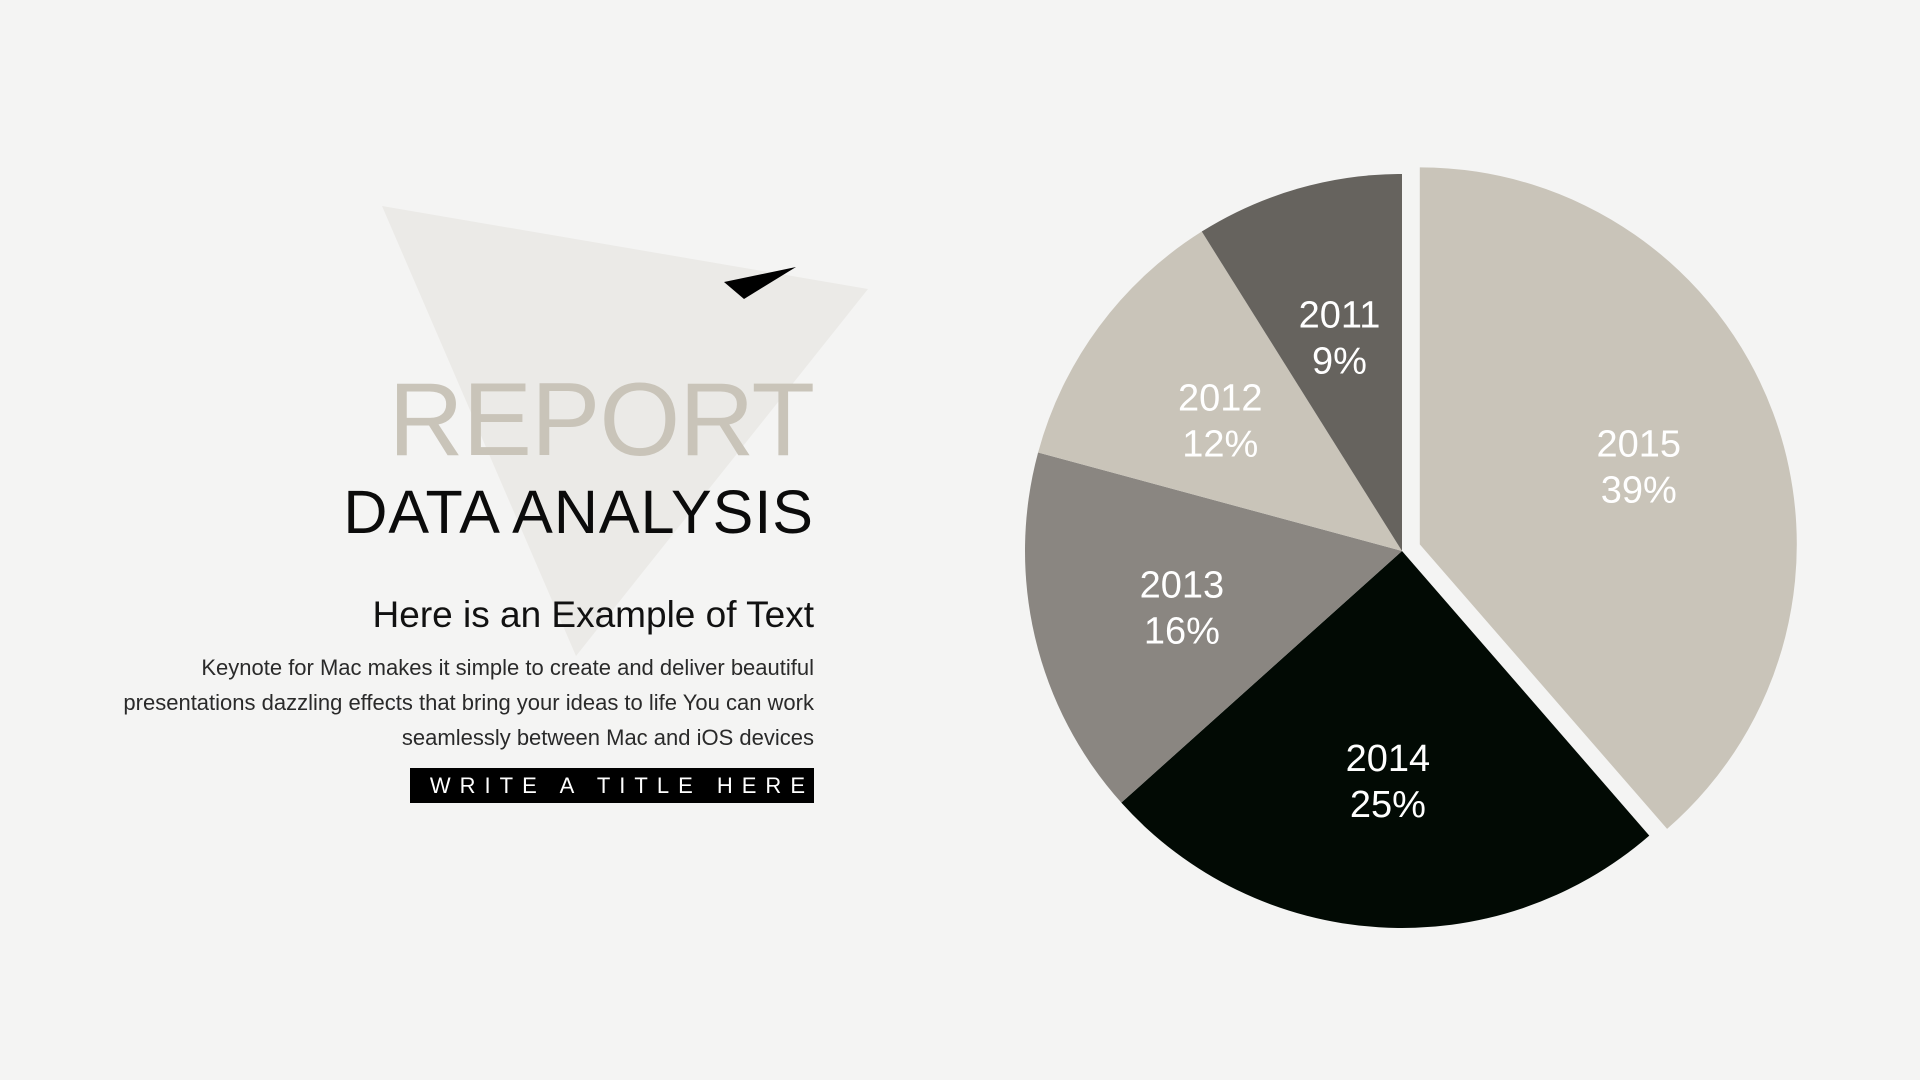 The height and width of the screenshot is (1080, 1920). What do you see at coordinates (1340, 316) in the screenshot?
I see `slice-year-label-2011: 2011` at bounding box center [1340, 316].